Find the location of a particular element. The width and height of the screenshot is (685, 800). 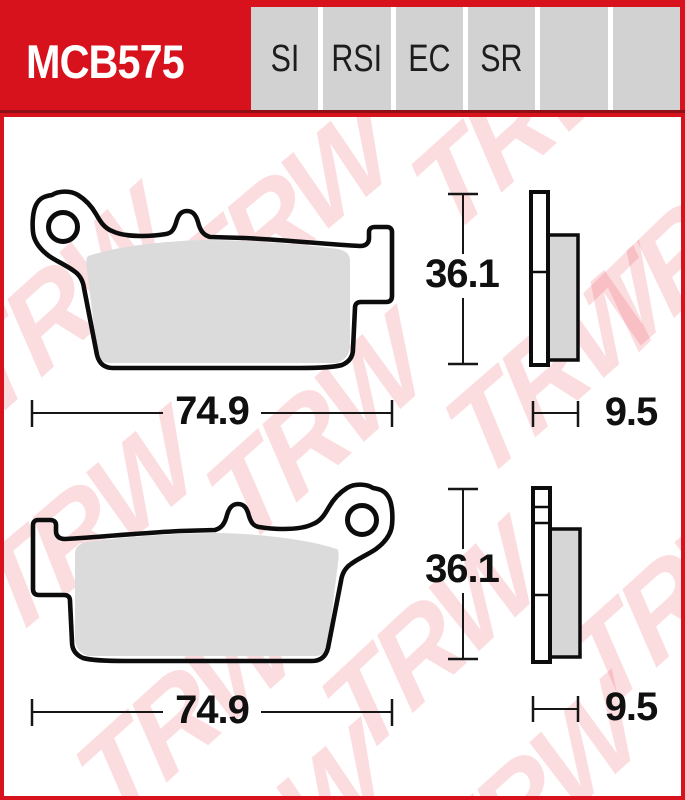

spec-cell-rsi: RSI is located at coordinates (357, 58).